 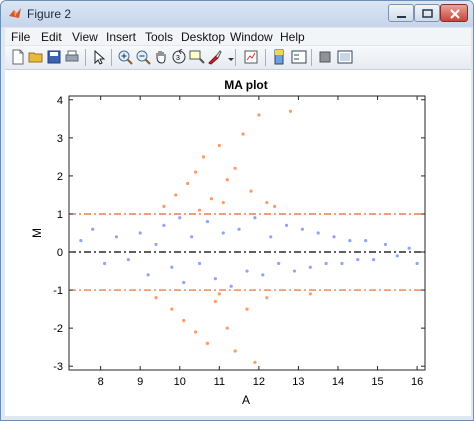 I want to click on zoom-out-icon, so click(x=143, y=57).